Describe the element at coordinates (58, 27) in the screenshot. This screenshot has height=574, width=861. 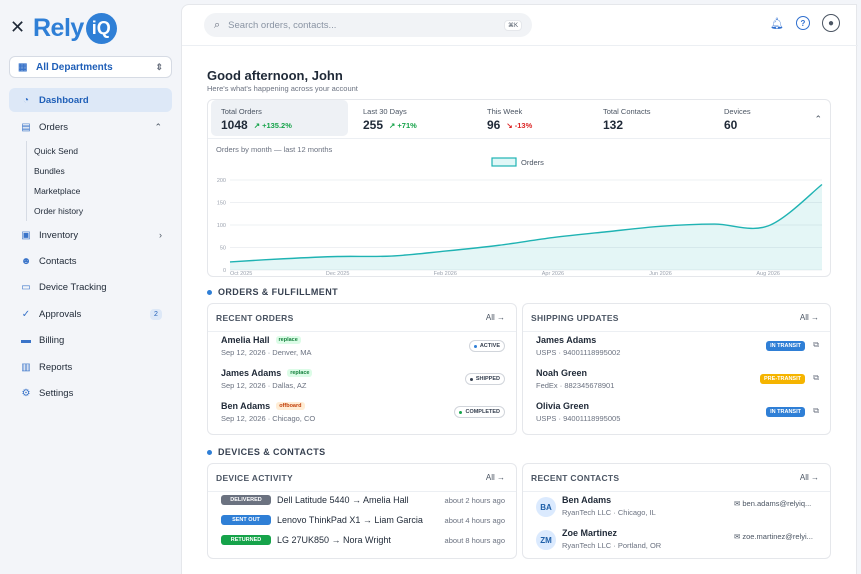
I see `logo-text: Rely` at that location.